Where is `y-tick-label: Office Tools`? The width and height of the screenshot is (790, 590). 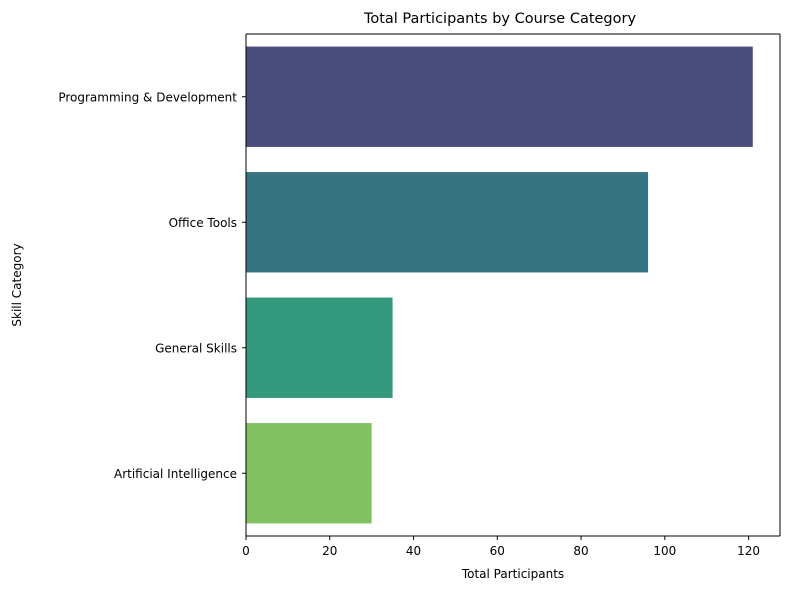 y-tick-label: Office Tools is located at coordinates (203, 223).